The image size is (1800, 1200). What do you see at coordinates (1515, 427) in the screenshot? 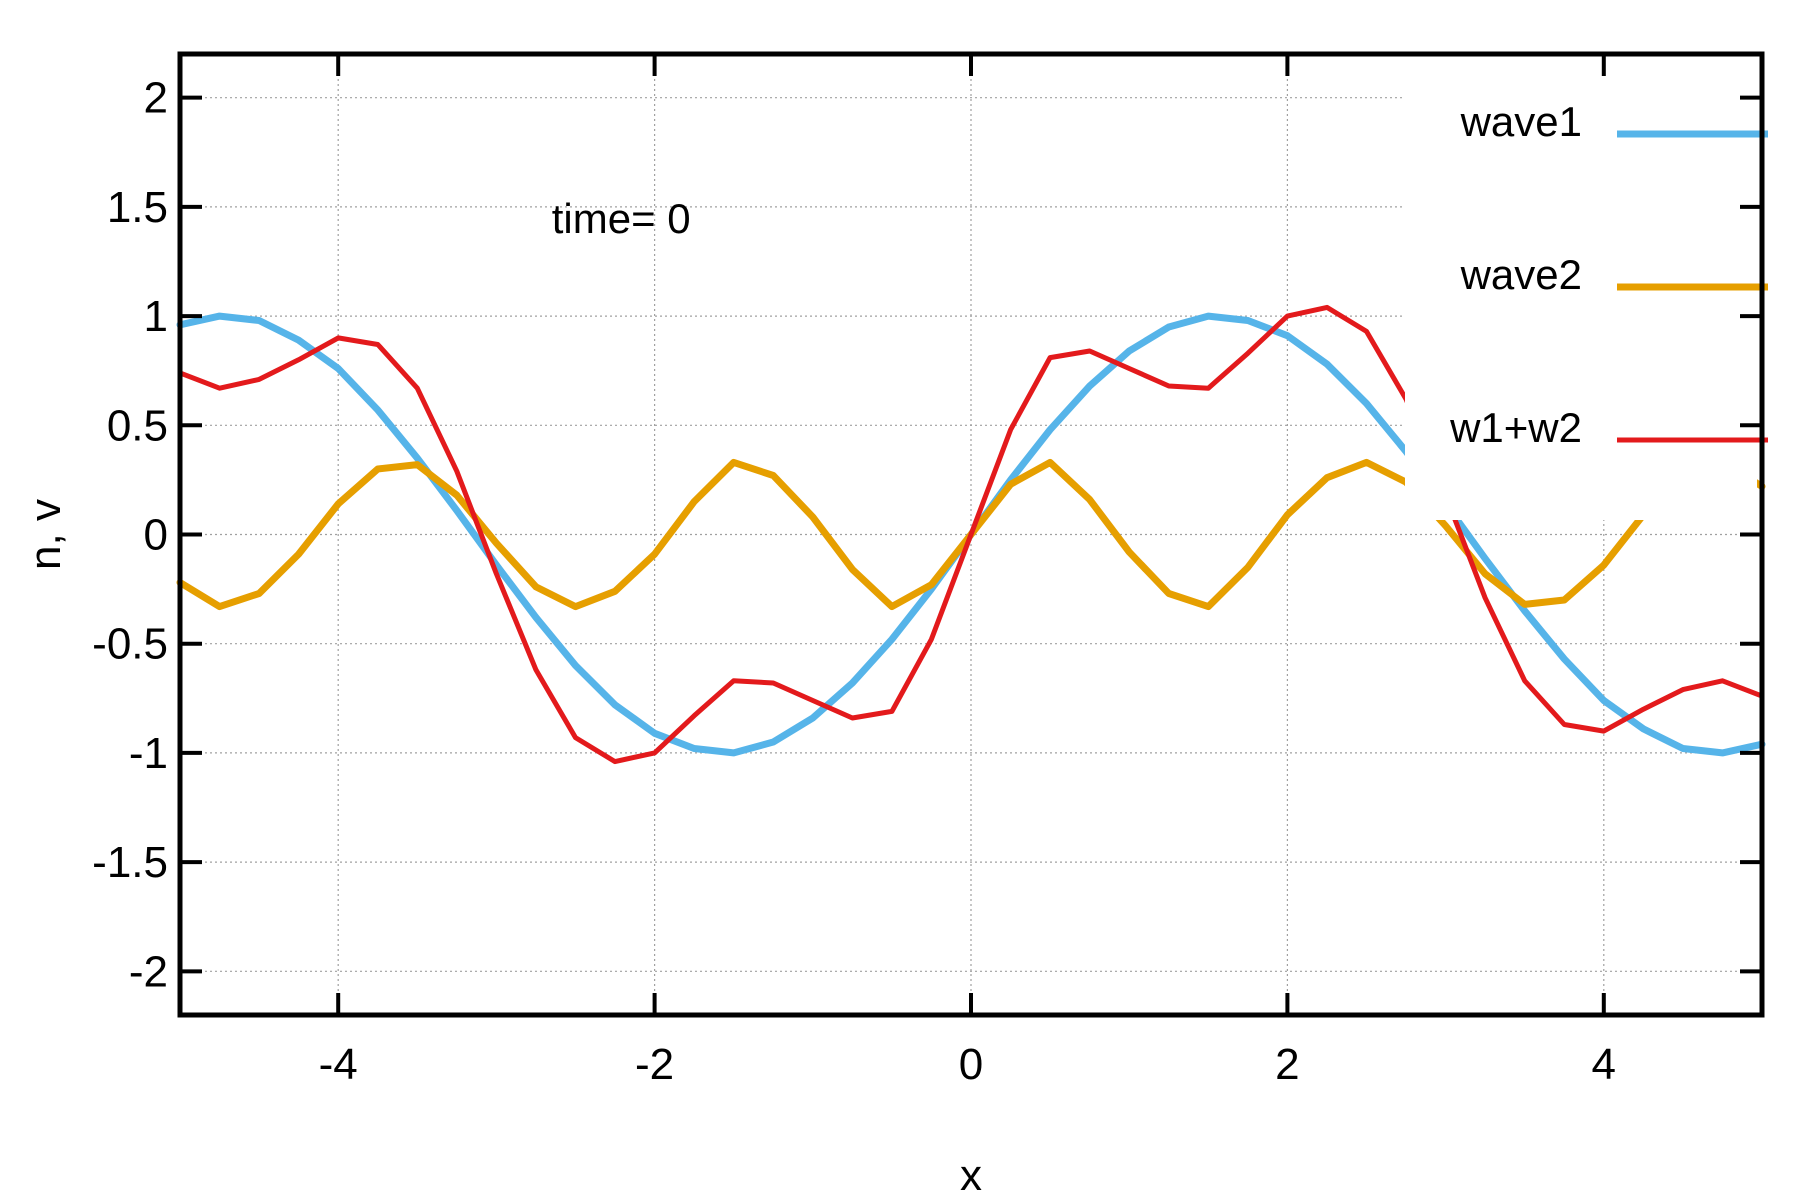
I see `legend-label: w1+w2` at bounding box center [1515, 427].